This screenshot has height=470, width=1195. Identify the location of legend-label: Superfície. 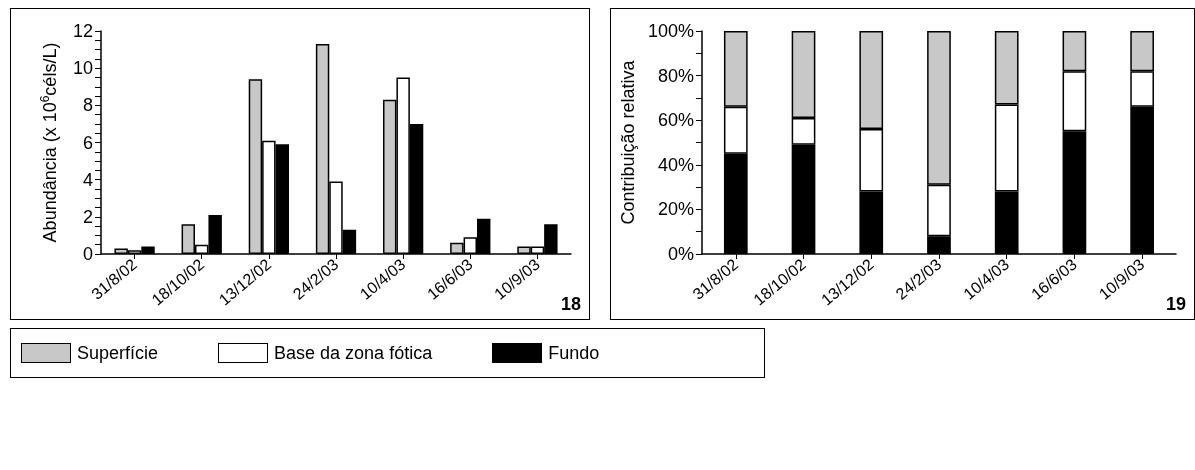
(118, 353).